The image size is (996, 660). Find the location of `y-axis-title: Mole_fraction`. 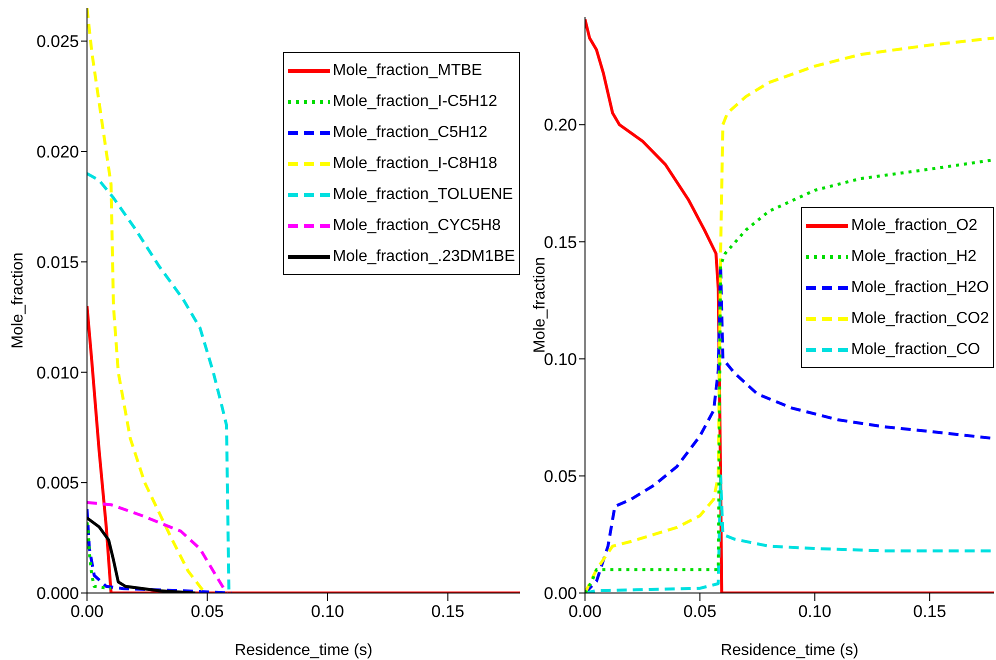

y-axis-title: Mole_fraction is located at coordinates (18, 300).